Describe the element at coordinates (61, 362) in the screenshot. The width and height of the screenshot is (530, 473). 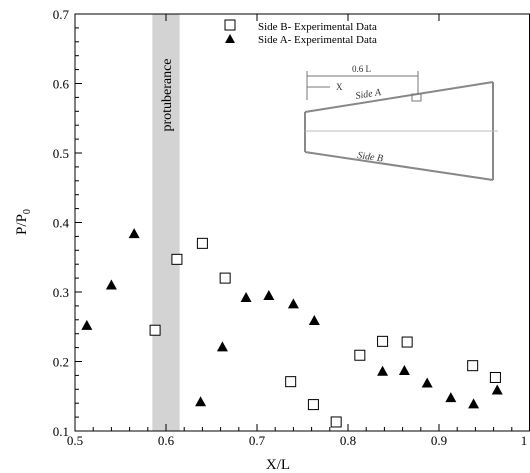
I see `y-tick-label: 0.2` at that location.